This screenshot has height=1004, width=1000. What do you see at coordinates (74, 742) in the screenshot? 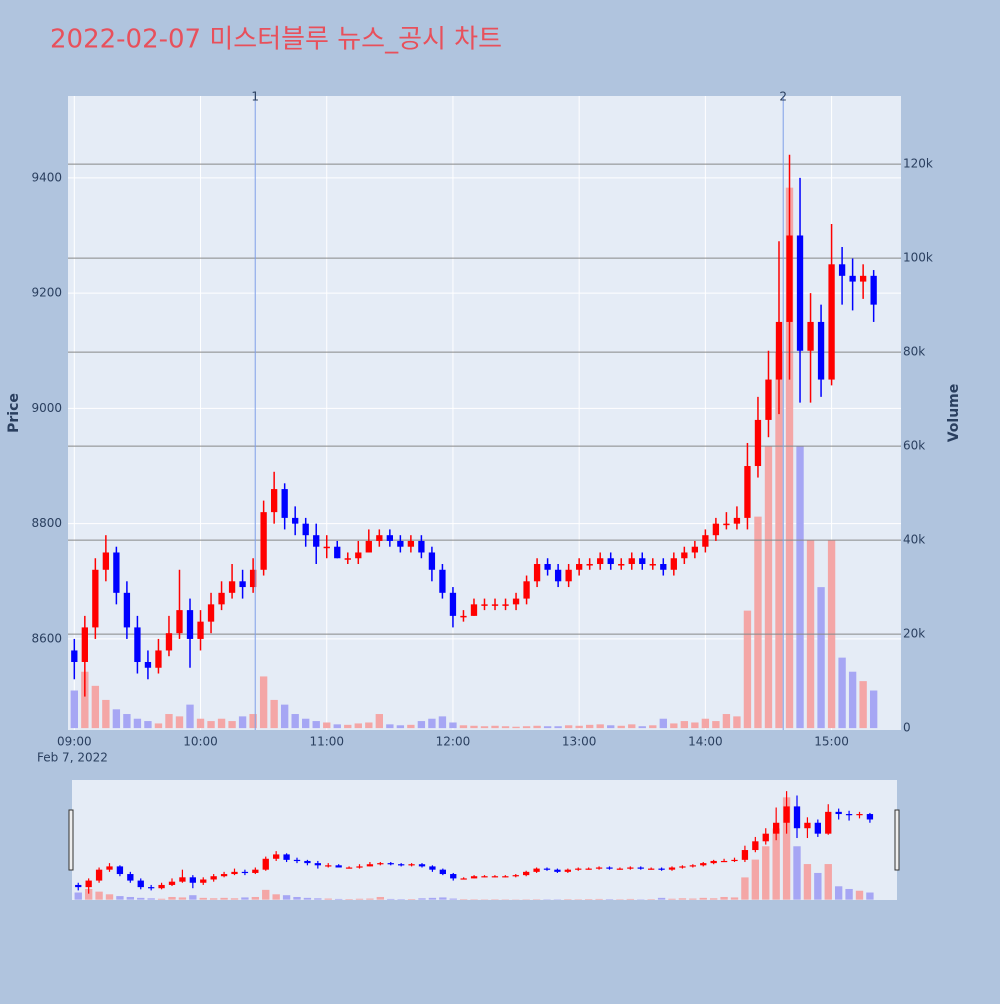
I see `x-tick-label: 09:00` at bounding box center [74, 742].